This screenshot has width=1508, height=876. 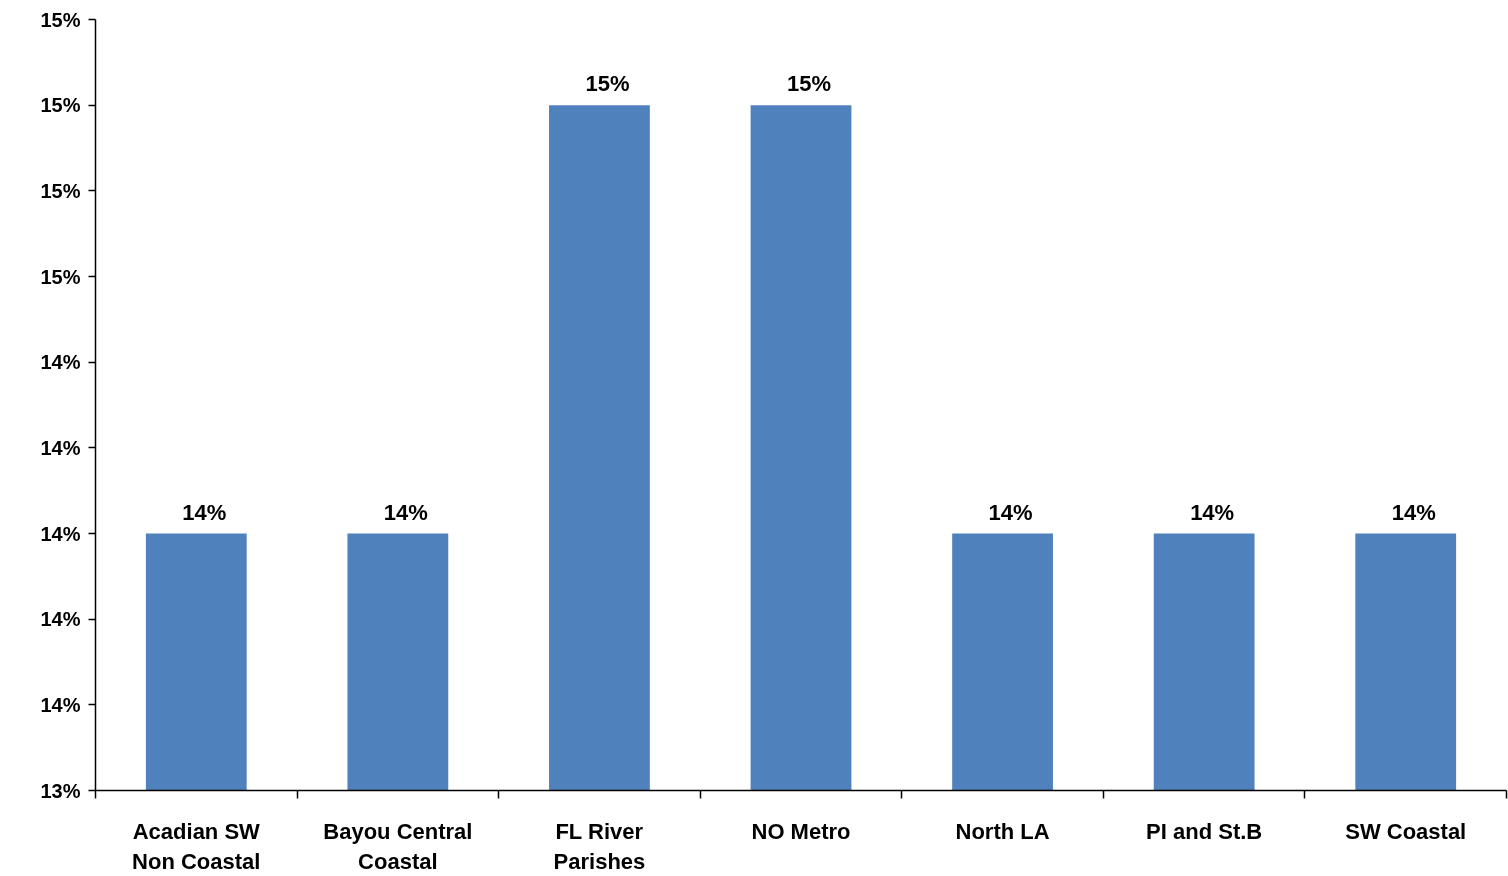 I want to click on x-tick-label: Acadian SW Non Coastal, so click(x=196, y=846).